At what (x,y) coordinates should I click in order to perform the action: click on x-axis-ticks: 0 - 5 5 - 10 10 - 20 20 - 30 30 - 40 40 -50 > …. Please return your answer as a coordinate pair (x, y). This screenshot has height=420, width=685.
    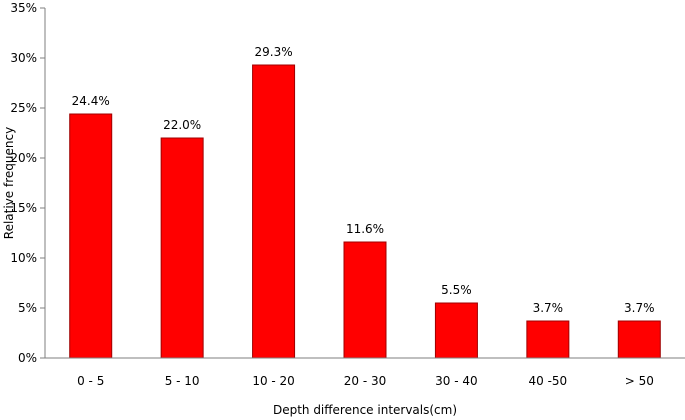
    Looking at the image, I should click on (365, 381).